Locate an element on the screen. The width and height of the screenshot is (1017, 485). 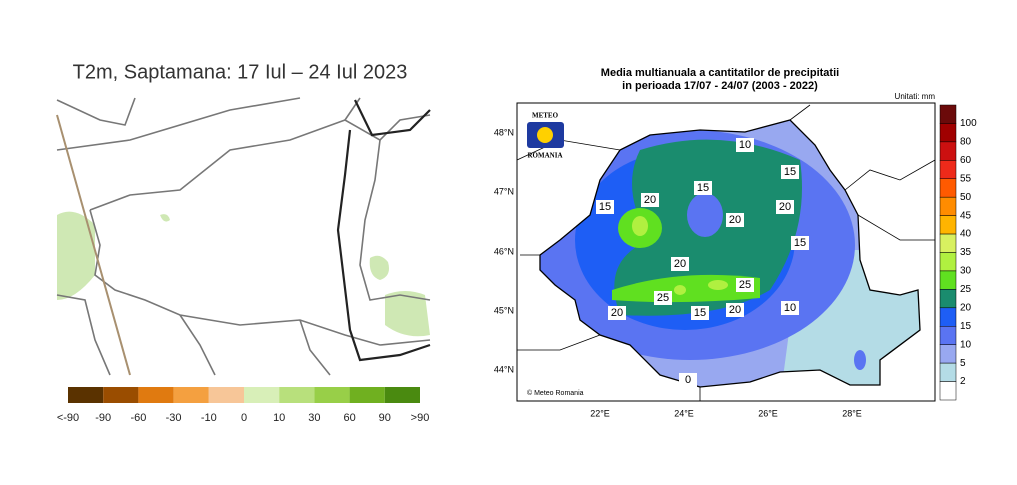
right-title: in perioada 17/07 - 24/07 (2003 - 2022) is located at coordinates (720, 86).